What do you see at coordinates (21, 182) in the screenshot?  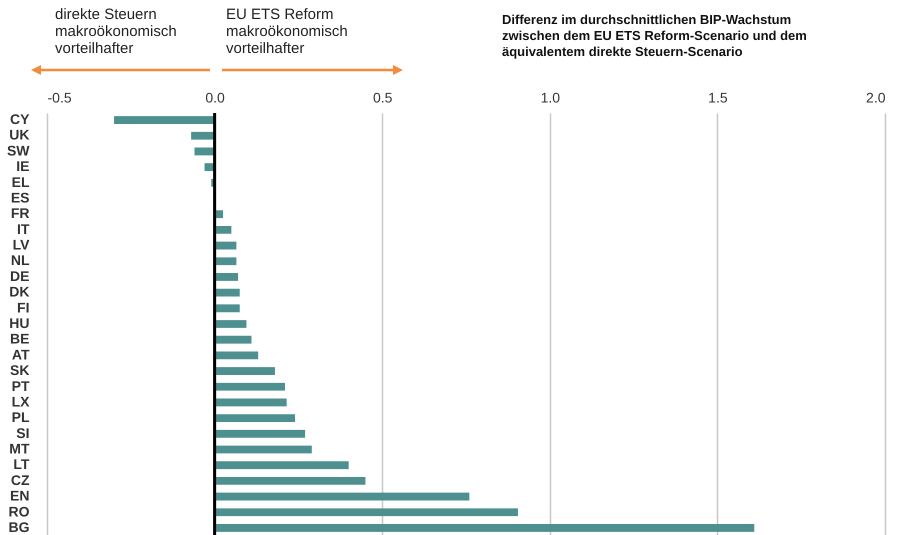 I see `y-tick-label: EL` at bounding box center [21, 182].